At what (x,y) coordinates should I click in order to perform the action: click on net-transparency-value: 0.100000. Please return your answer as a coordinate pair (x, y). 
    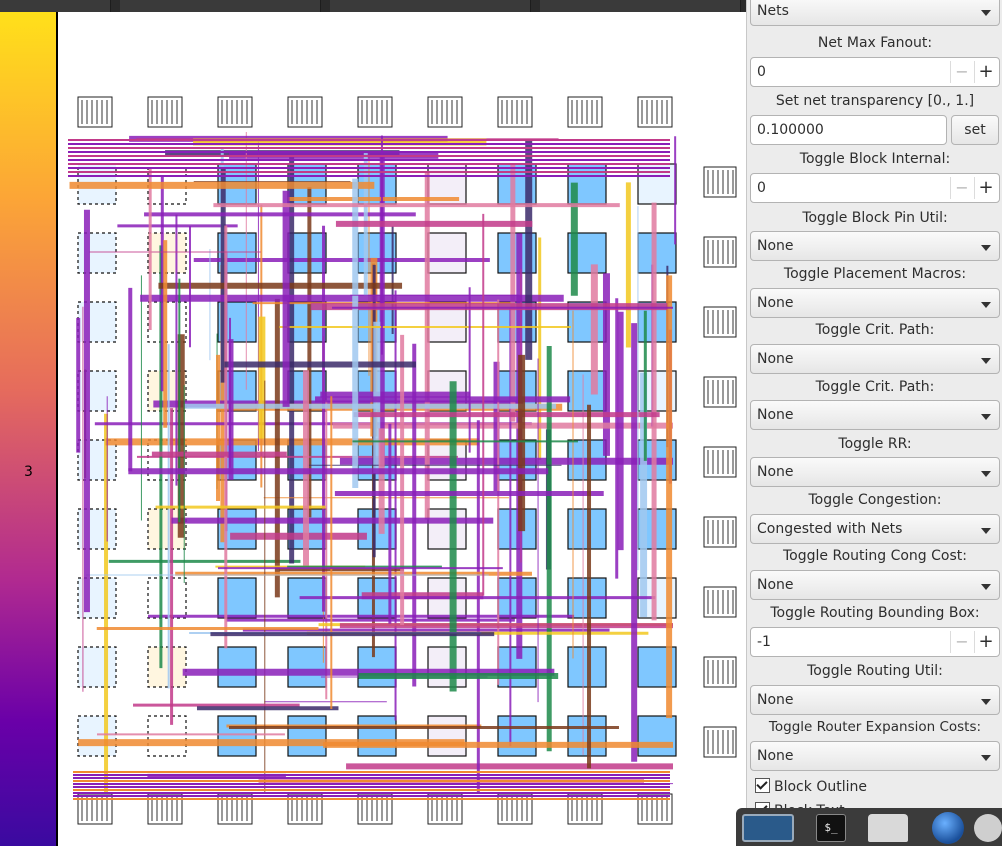
    Looking at the image, I should click on (790, 130).